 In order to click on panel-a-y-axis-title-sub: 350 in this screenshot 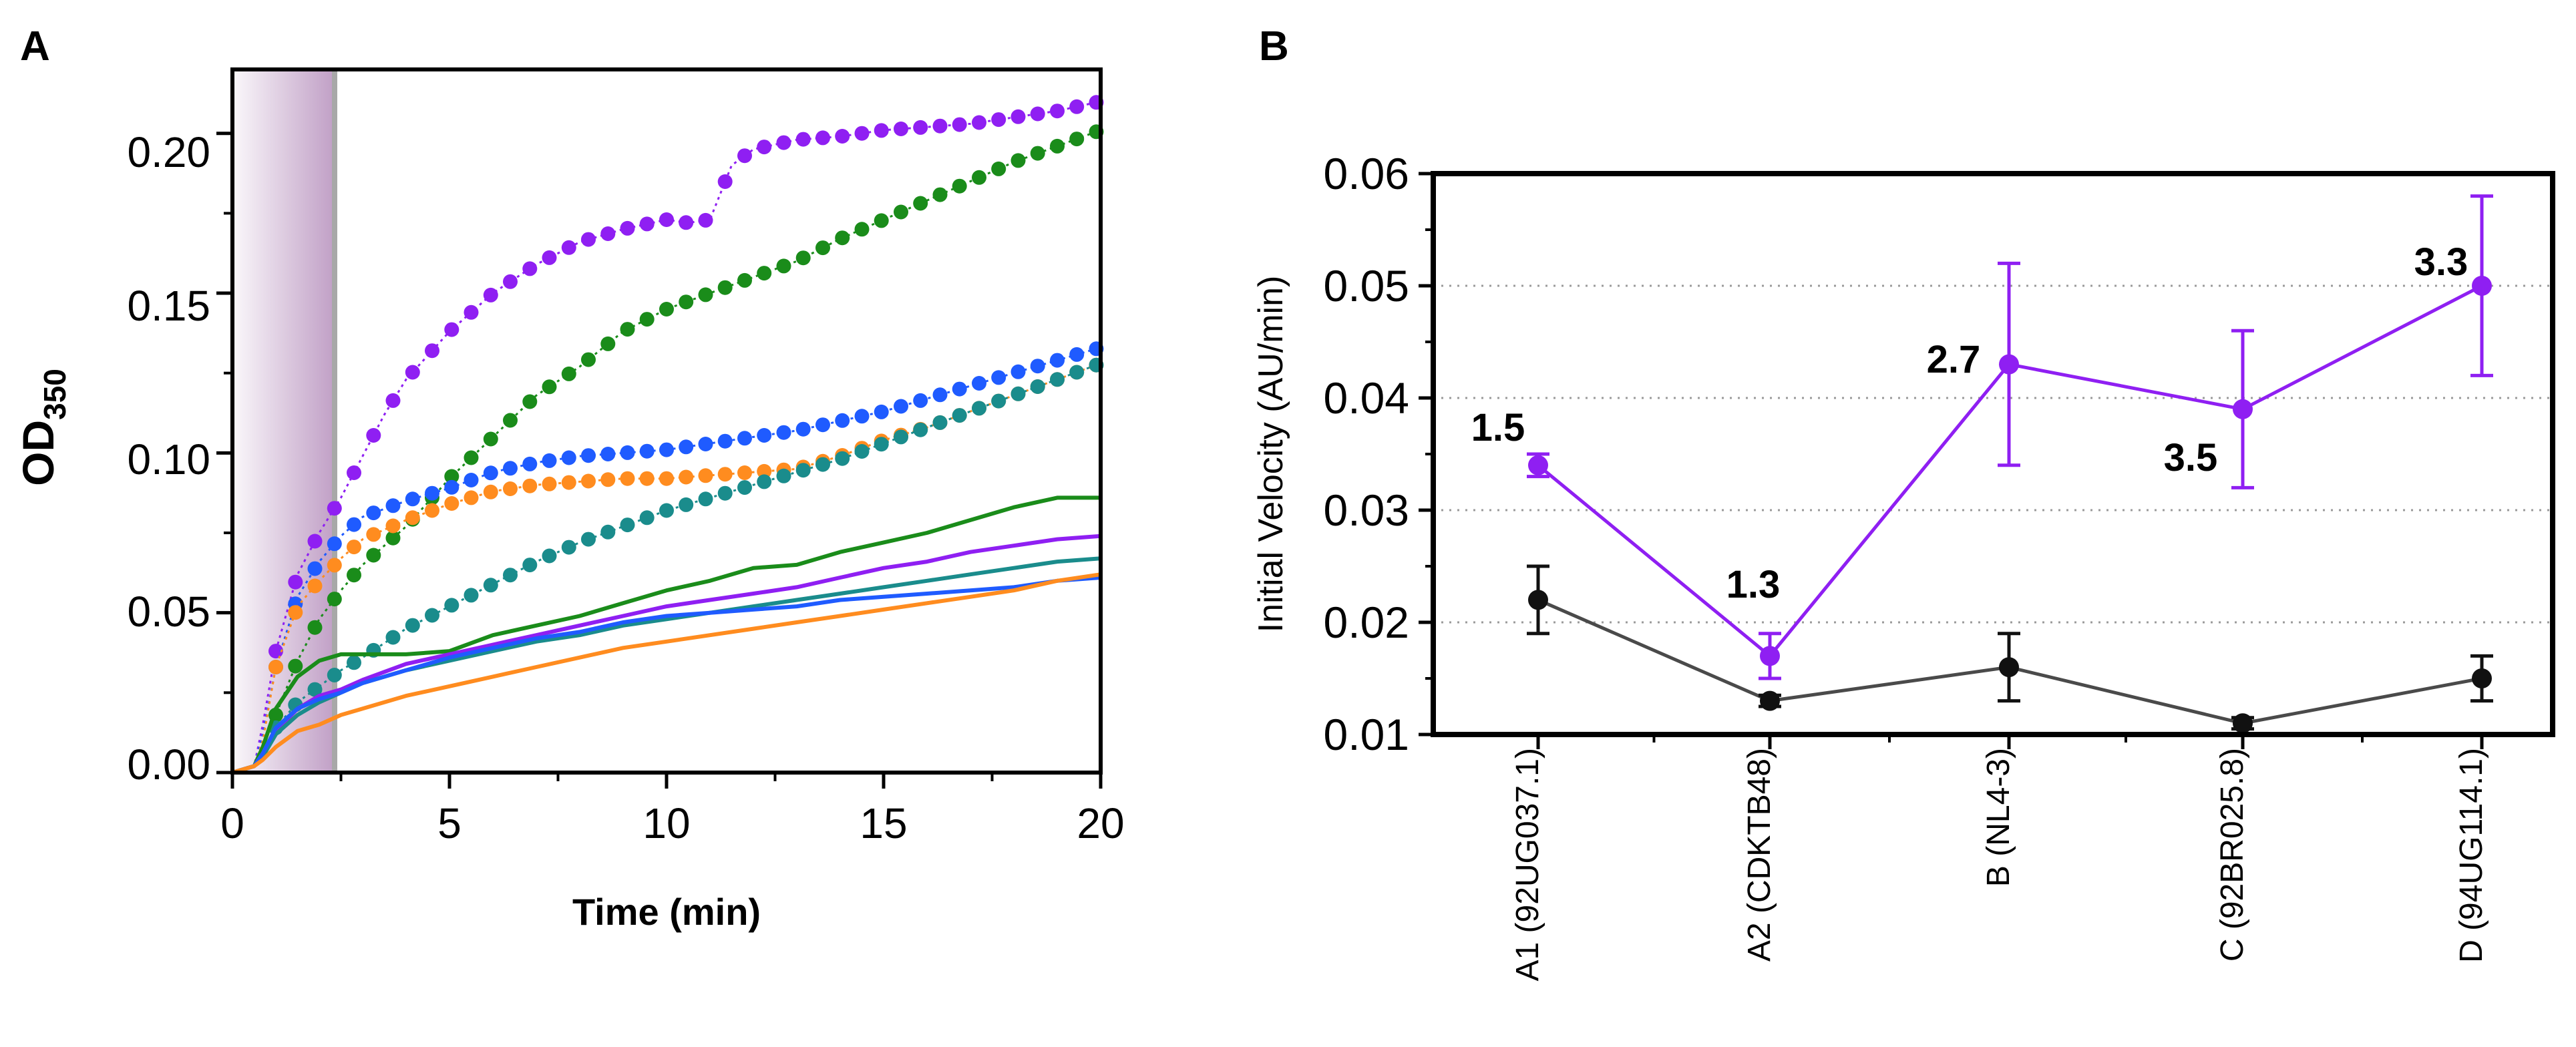, I will do `click(55, 394)`.